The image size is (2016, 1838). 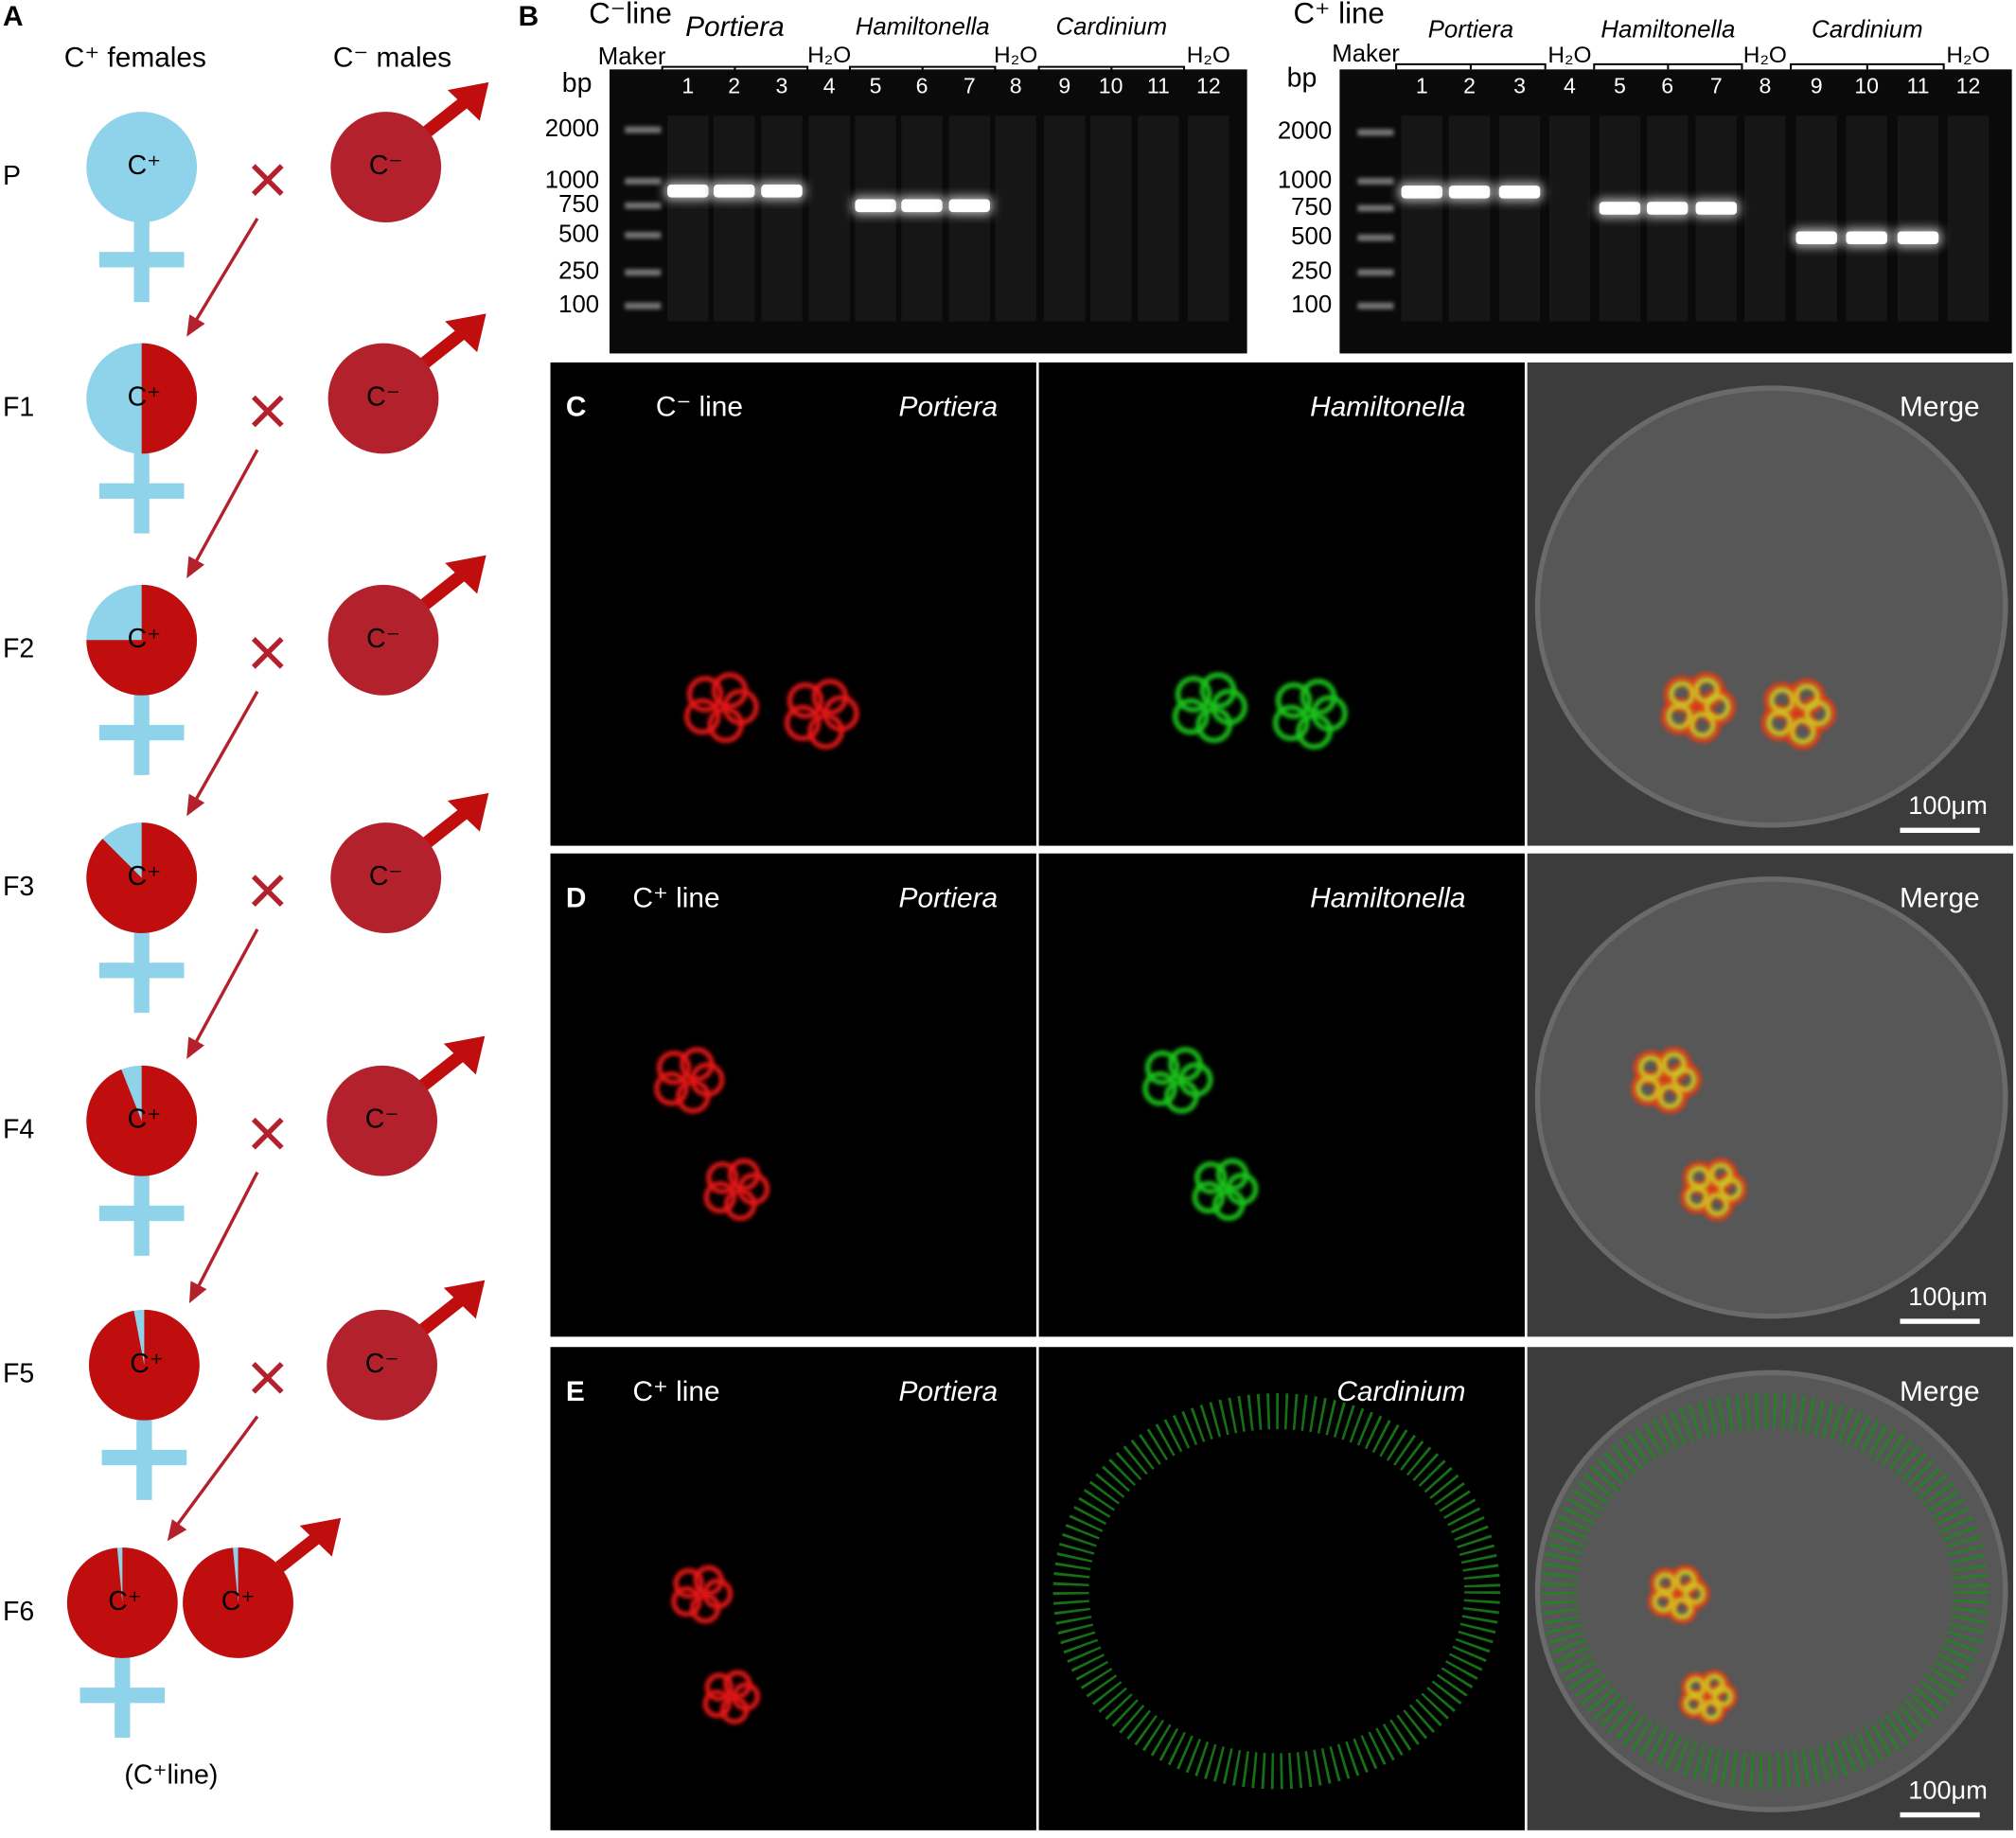 I want to click on female-circle-base, so click(x=142, y=167).